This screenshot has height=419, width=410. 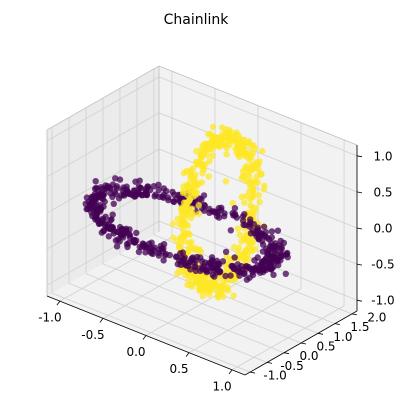 What do you see at coordinates (382, 192) in the screenshot?
I see `z-tick-label: 0.5` at bounding box center [382, 192].